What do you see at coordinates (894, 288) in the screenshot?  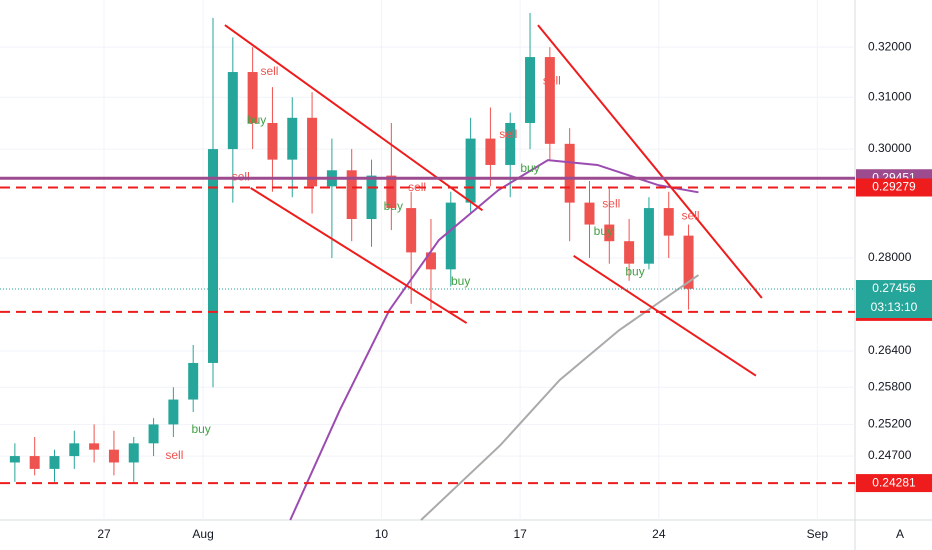 I see `last-price-label: 0.27456` at bounding box center [894, 288].